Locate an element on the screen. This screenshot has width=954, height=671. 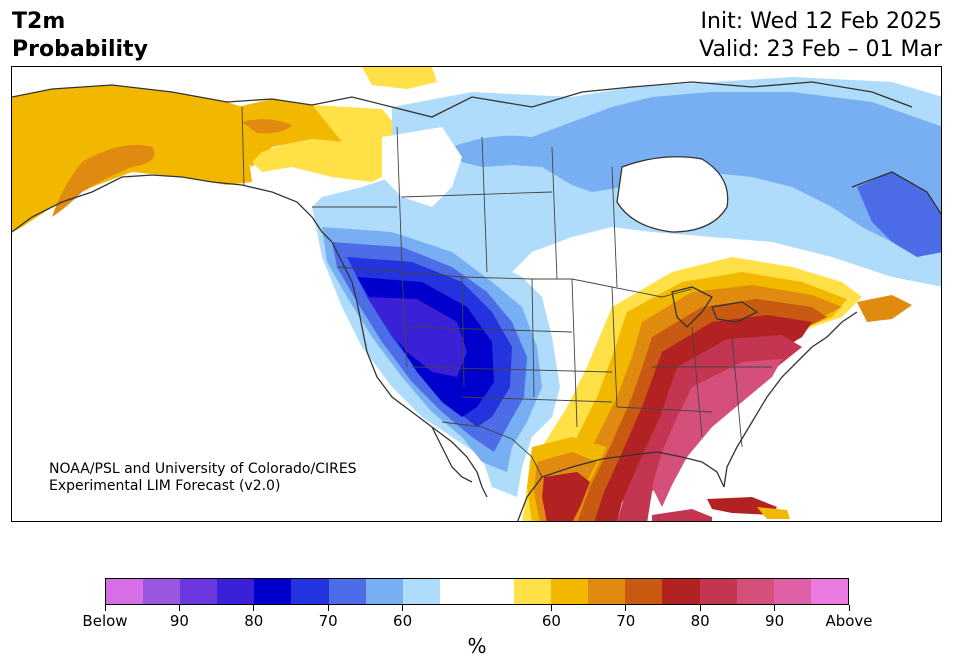
product-label: Probability is located at coordinates (80, 49).